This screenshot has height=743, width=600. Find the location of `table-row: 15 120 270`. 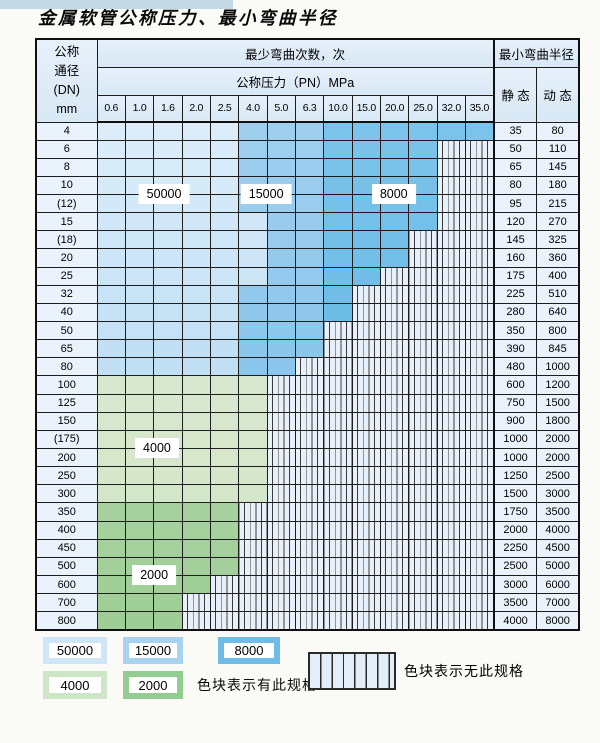

table-row: 15 120 270 is located at coordinates (307, 222).